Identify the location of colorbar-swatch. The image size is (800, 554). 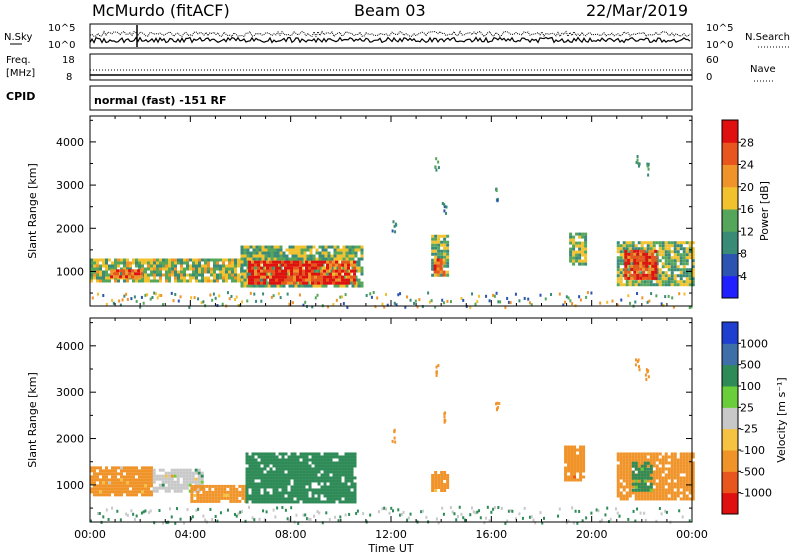
(730, 220).